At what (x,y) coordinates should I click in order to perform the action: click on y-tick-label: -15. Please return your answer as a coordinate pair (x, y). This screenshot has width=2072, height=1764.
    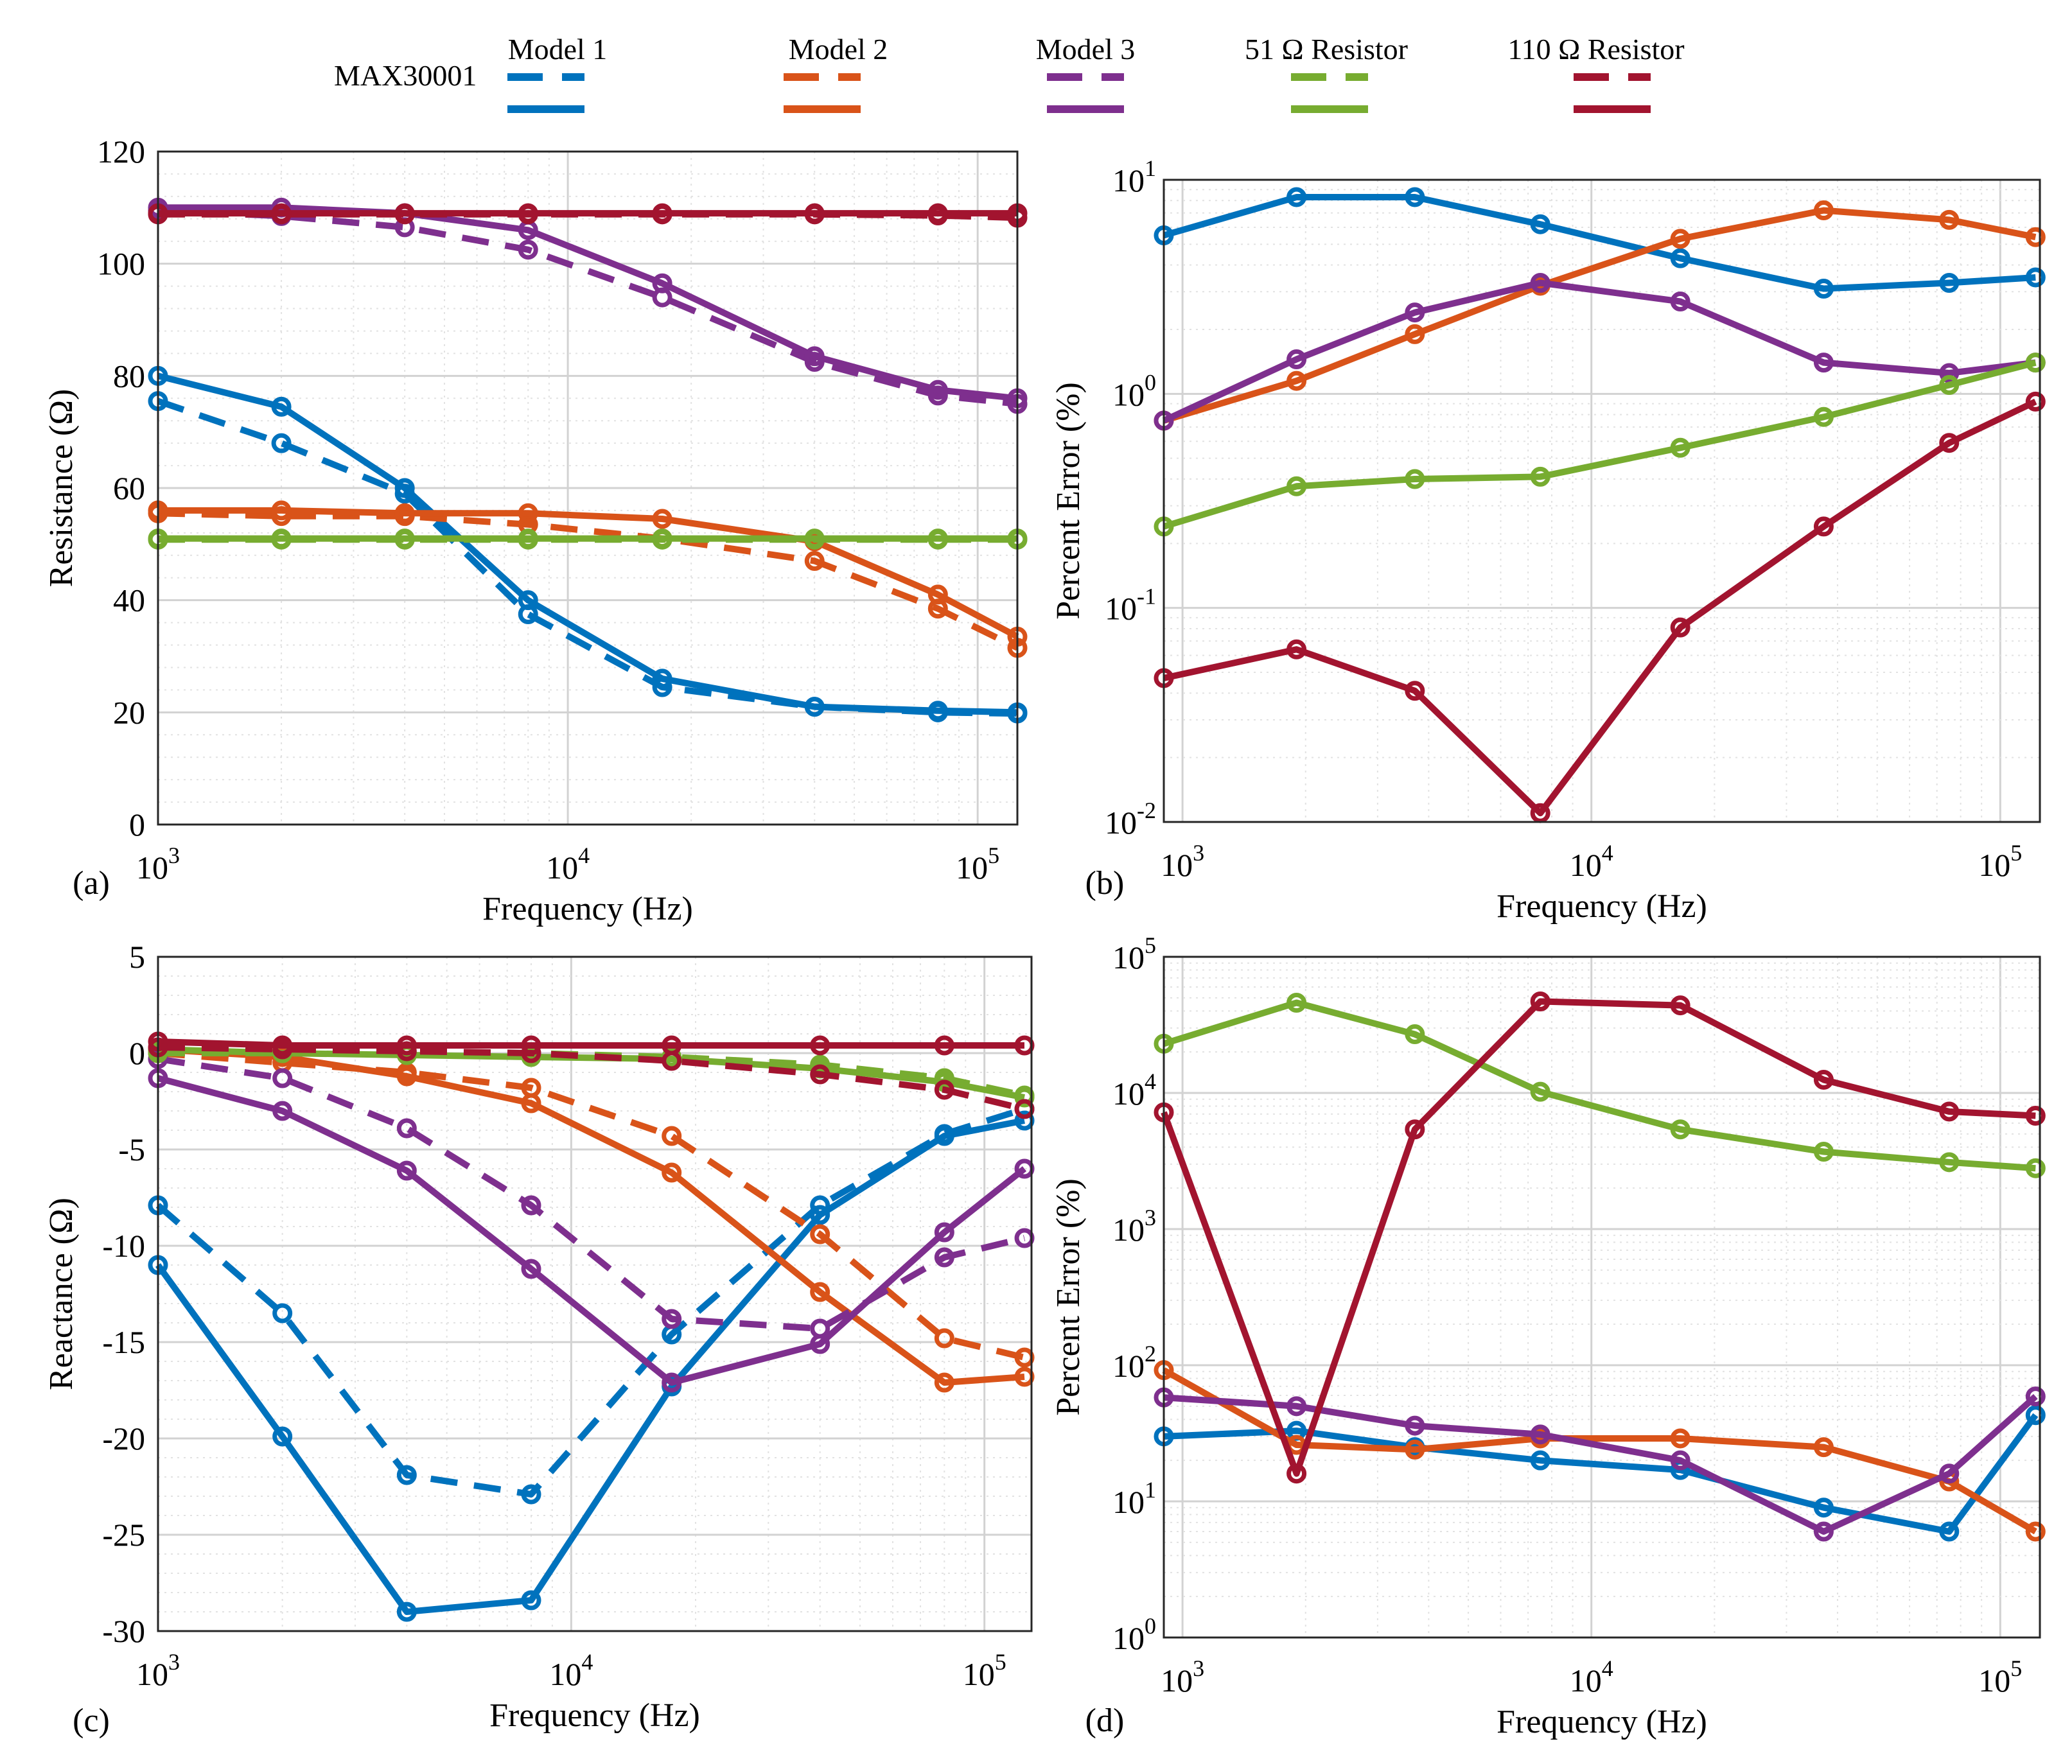
    Looking at the image, I should click on (123, 1342).